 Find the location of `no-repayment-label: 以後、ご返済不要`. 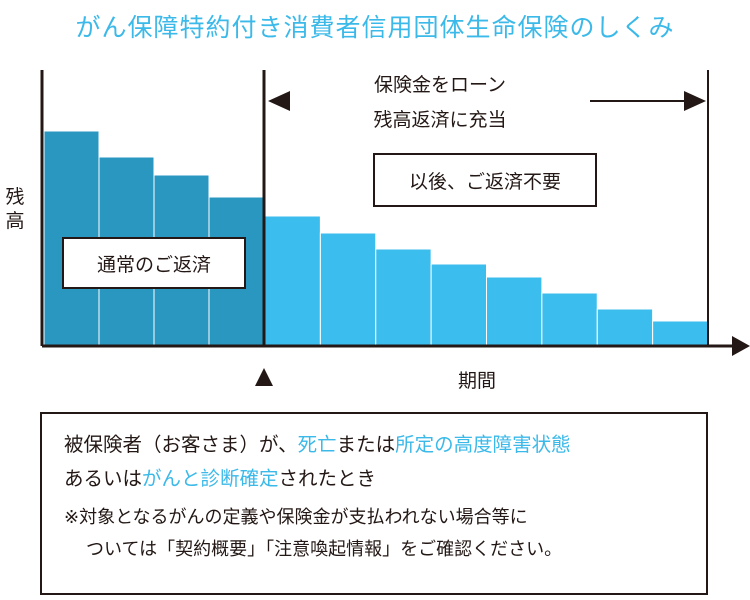

no-repayment-label: 以後、ご返済不要 is located at coordinates (485, 180).